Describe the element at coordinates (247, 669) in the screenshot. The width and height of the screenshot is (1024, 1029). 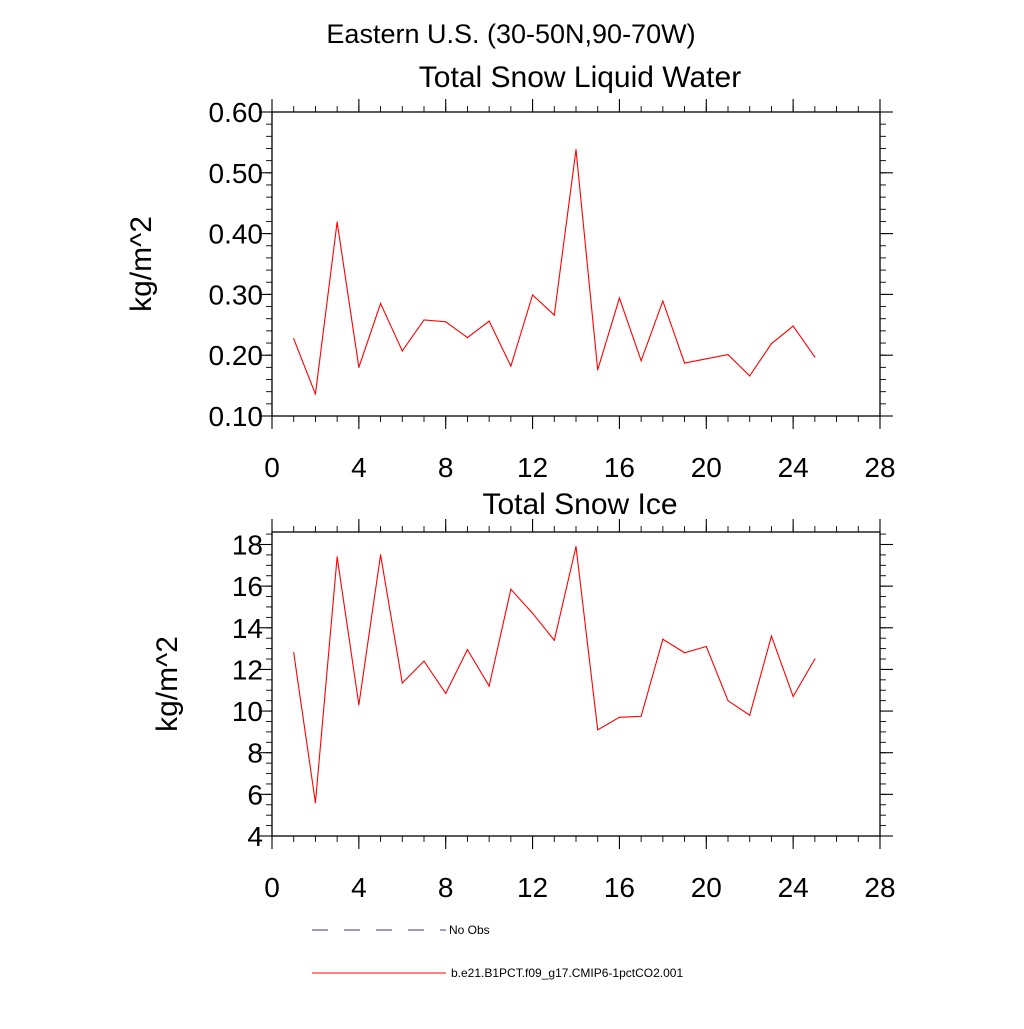
I see `y-tick-label: 12` at that location.